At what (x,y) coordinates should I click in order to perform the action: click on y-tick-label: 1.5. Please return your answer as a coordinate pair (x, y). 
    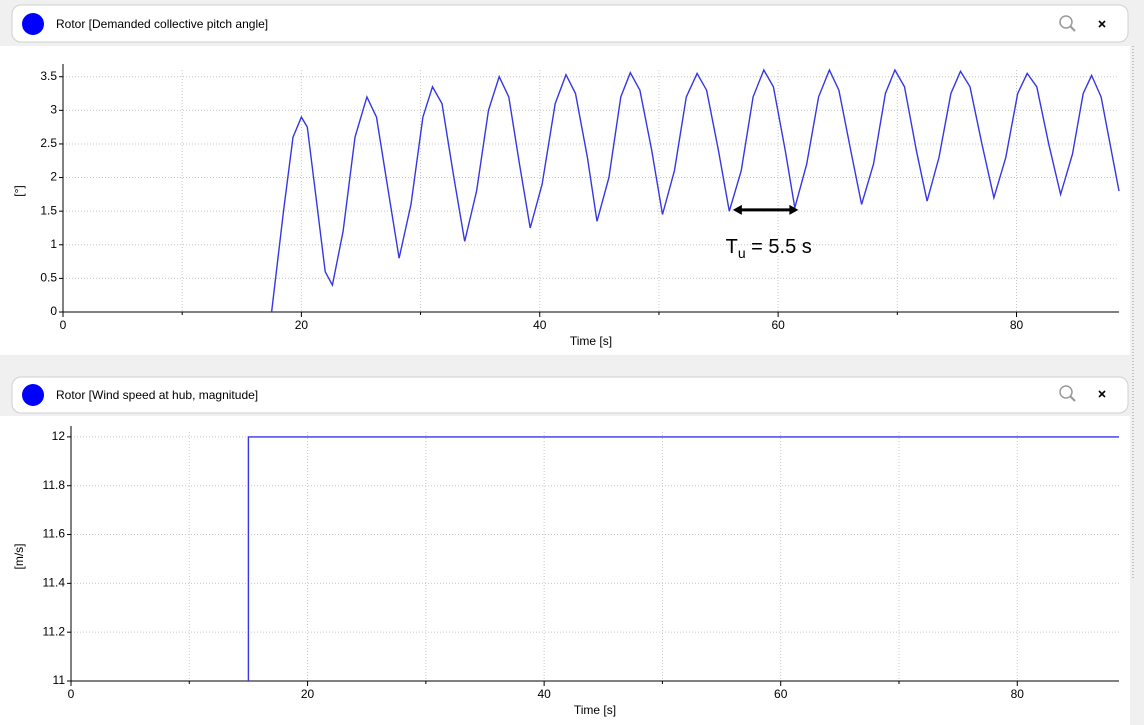
    Looking at the image, I should click on (48, 210).